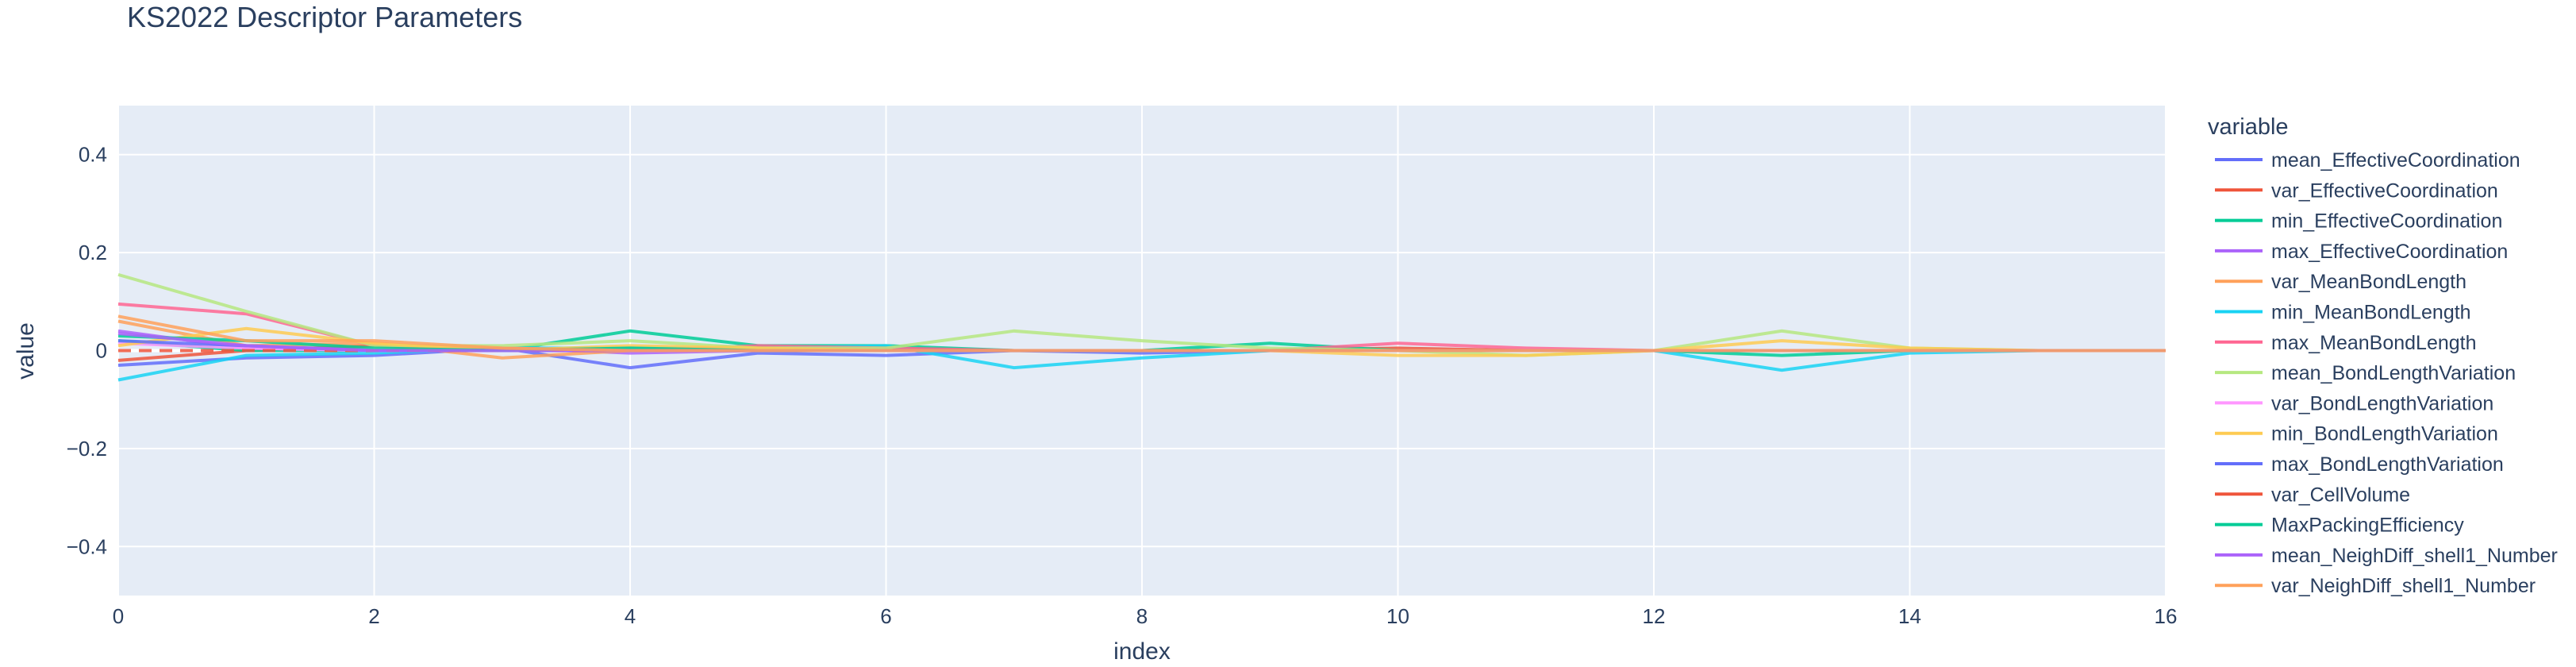 This screenshot has height=667, width=2576. I want to click on legend-item: mean_NeighDiff_shell1_Number, so click(2386, 556).